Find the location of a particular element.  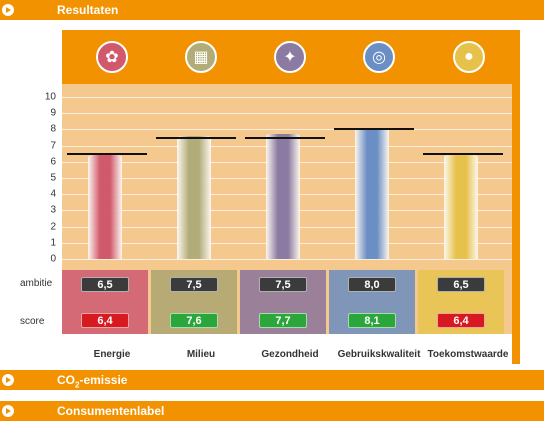

y-tick-label: 1 is located at coordinates (53, 243).